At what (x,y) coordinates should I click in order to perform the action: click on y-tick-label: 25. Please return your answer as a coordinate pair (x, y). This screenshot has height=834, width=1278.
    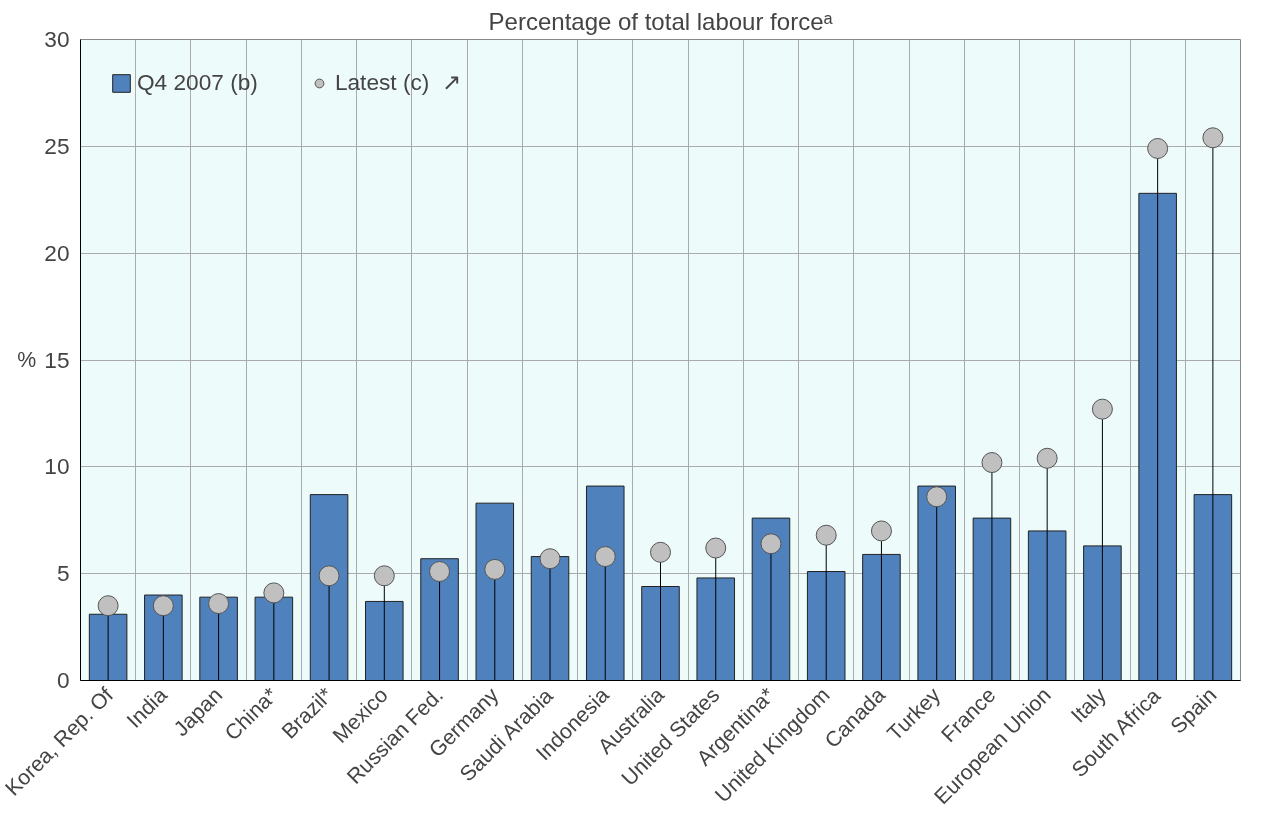
    Looking at the image, I should click on (57, 145).